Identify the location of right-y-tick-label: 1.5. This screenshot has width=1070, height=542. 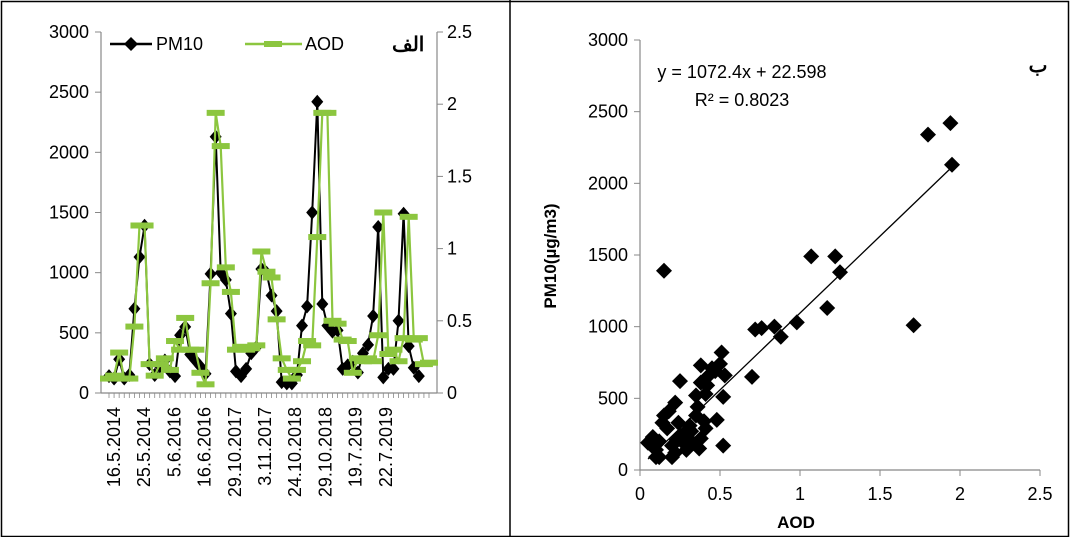
(459, 176).